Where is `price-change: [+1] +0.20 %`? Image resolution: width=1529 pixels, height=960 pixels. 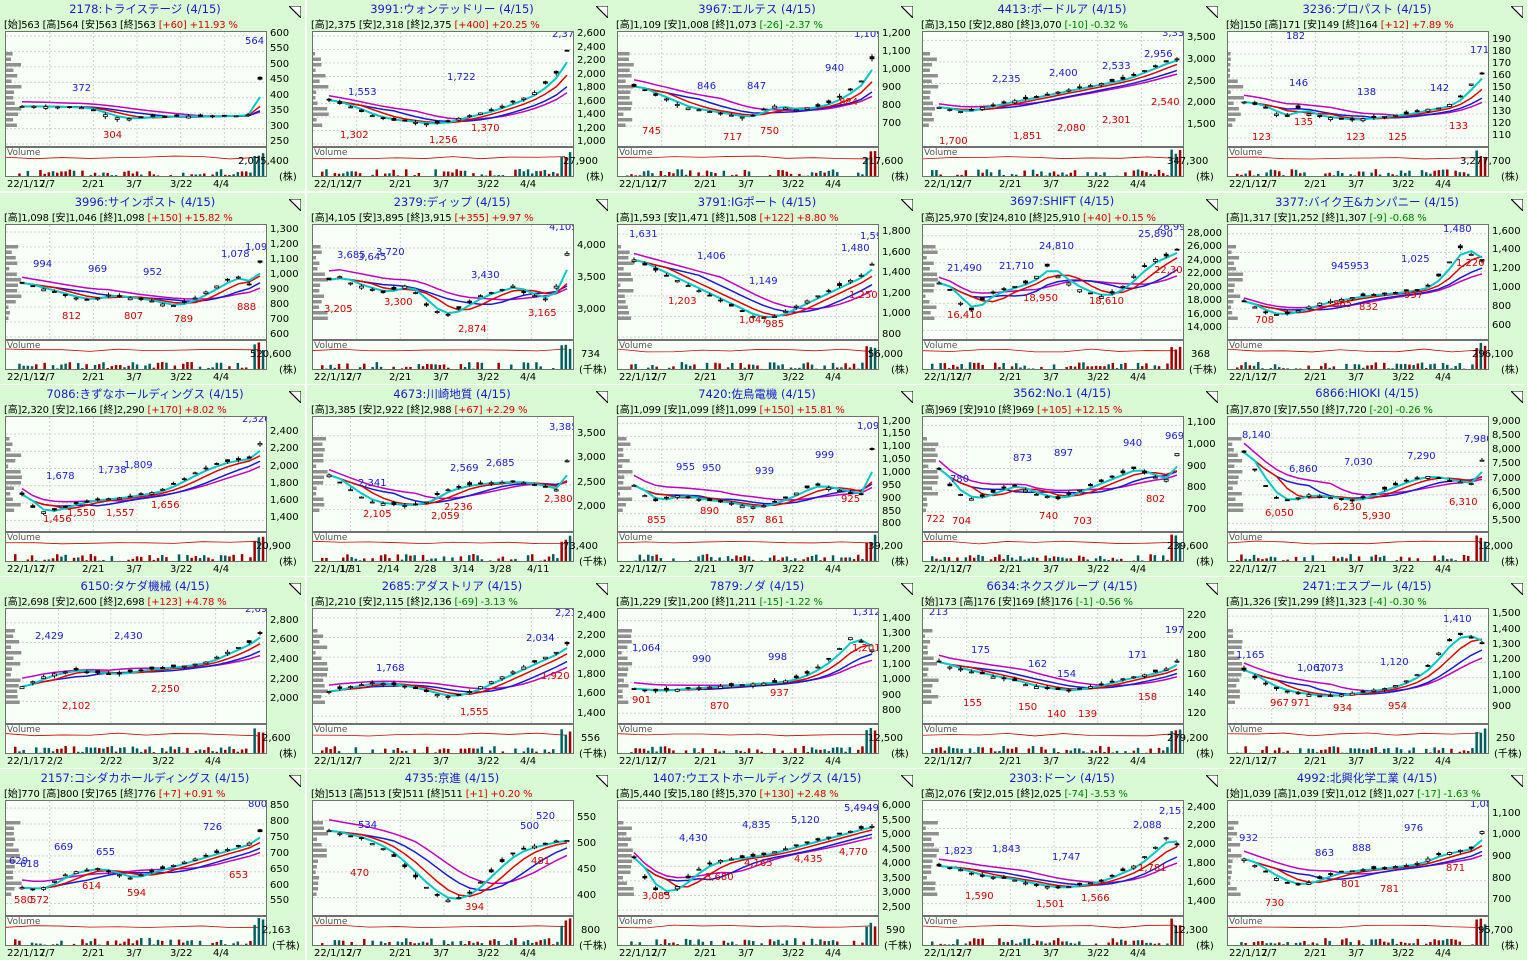
price-change: [+1] +0.20 % is located at coordinates (499, 794).